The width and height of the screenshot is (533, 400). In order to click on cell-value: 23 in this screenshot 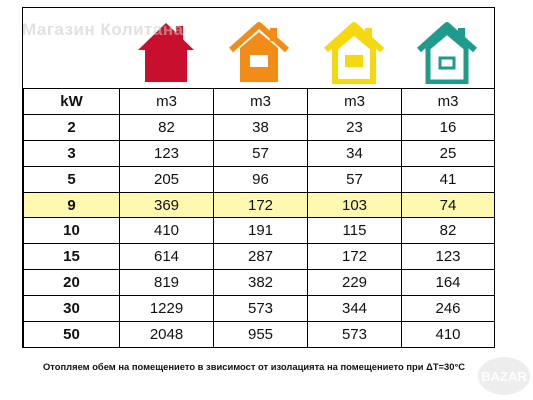, I will do `click(354, 127)`.